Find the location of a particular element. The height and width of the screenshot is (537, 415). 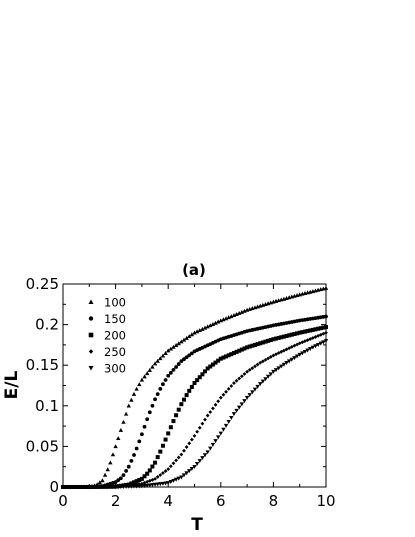

x-tick-label: 8 is located at coordinates (274, 501).